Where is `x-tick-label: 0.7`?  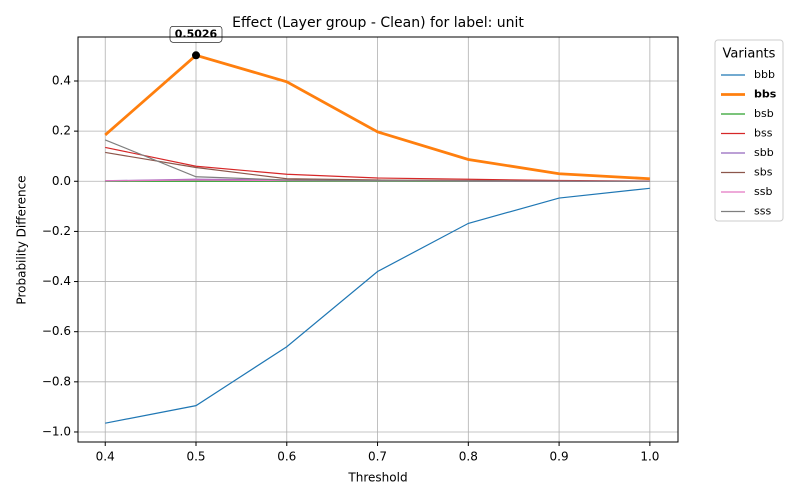 x-tick-label: 0.7 is located at coordinates (377, 457).